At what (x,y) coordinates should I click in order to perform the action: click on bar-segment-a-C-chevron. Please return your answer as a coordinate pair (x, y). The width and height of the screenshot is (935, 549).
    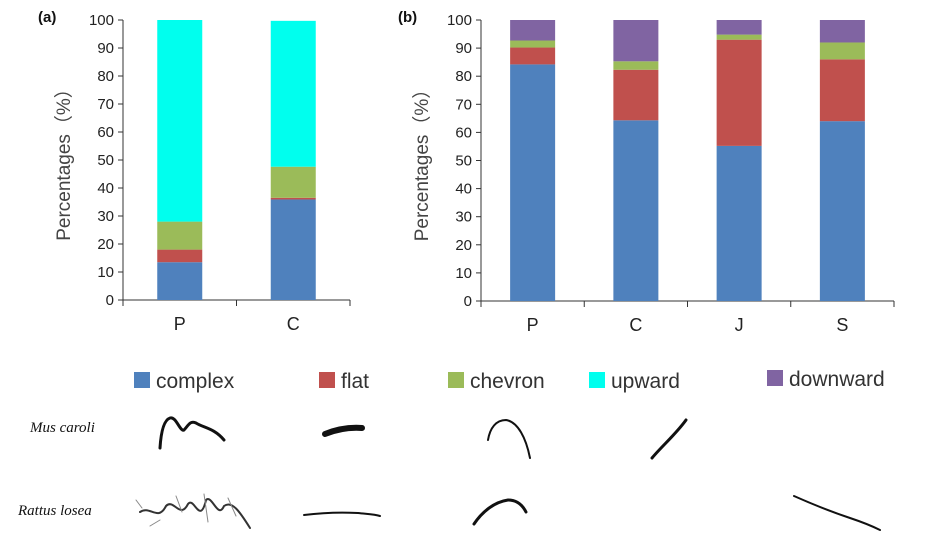
    Looking at the image, I should click on (293, 182).